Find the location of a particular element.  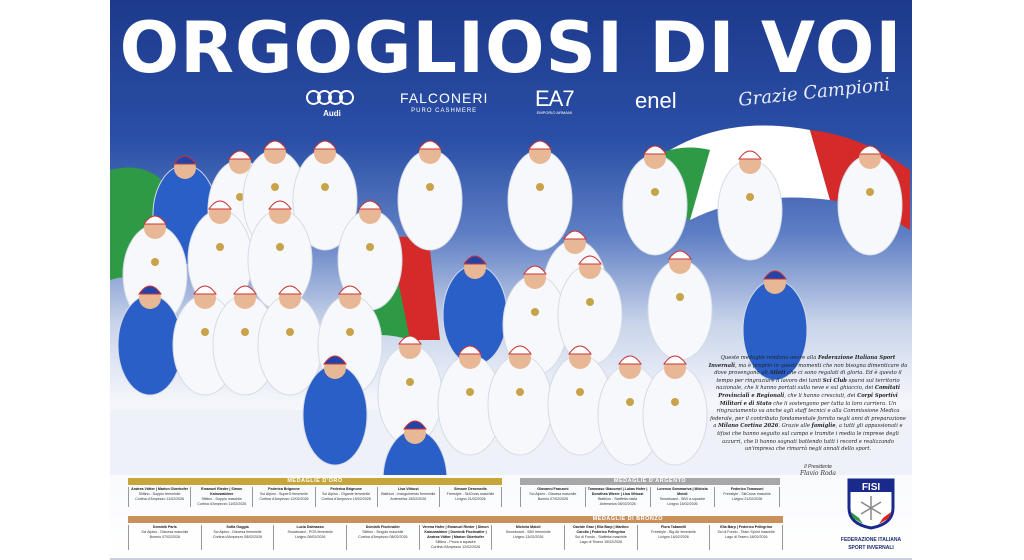

medal-event: Sci Alpino - SuperG femminile is located at coordinates (284, 494).